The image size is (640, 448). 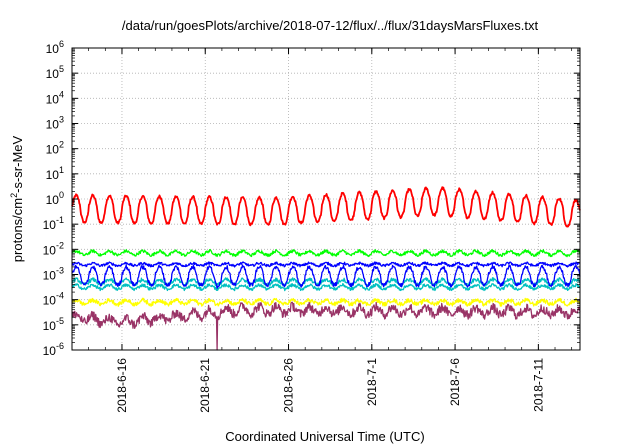 I want to click on y-tick-exponent: -6, so click(x=60, y=346).